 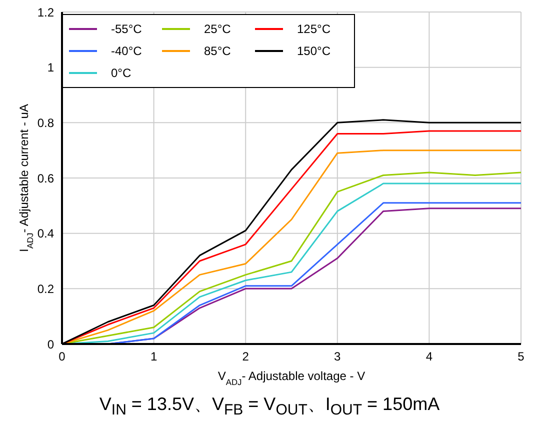 What do you see at coordinates (126, 51) in the screenshot?
I see `legend-label: -40°C` at bounding box center [126, 51].